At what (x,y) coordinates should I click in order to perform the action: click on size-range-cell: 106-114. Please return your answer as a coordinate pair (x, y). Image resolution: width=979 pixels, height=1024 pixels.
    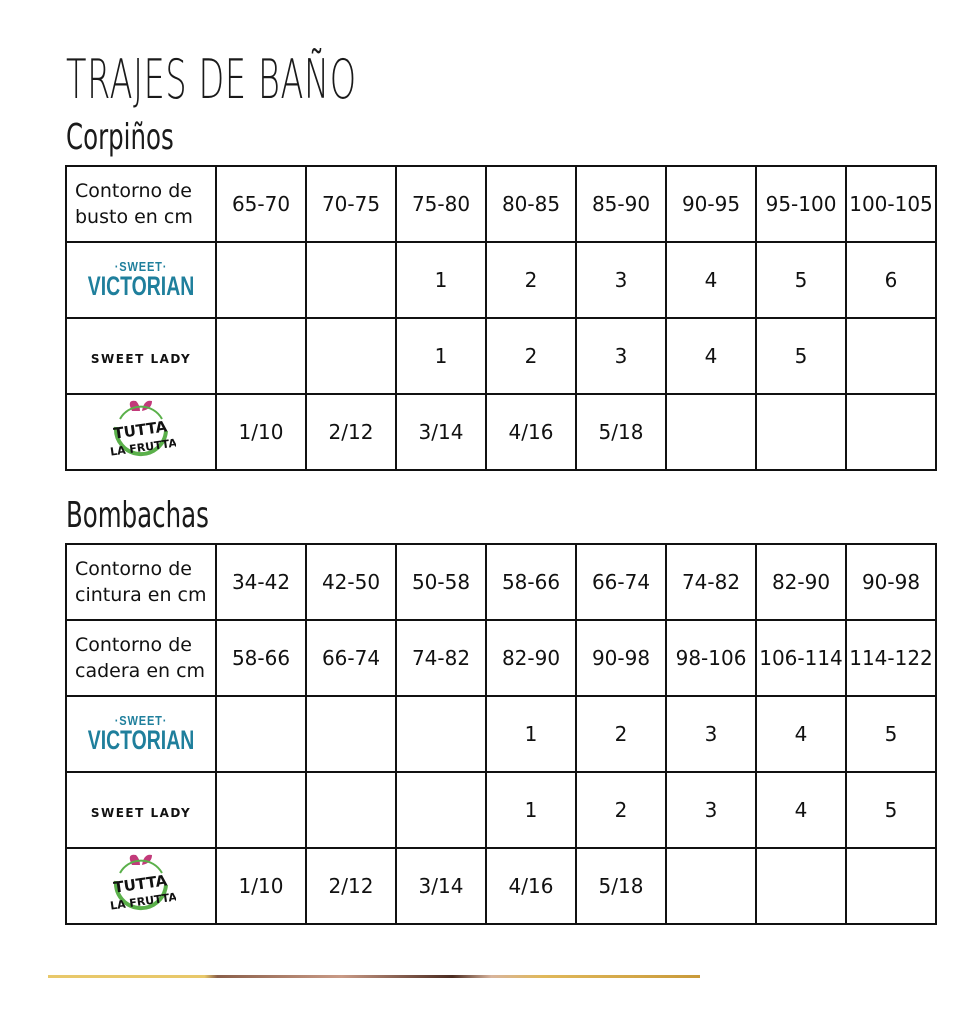
    Looking at the image, I should click on (801, 658).